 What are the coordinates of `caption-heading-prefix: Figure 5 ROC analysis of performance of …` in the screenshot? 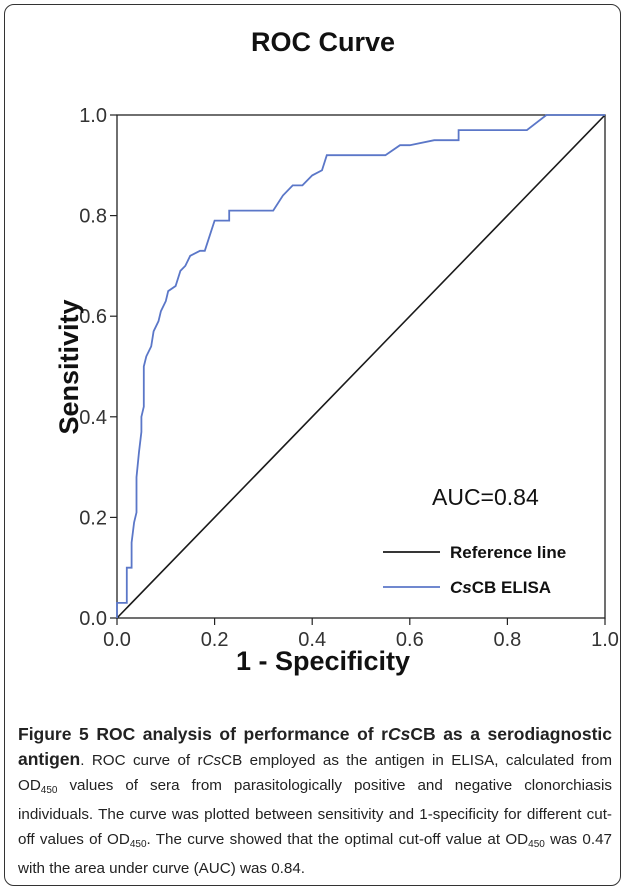 It's located at (203, 734).